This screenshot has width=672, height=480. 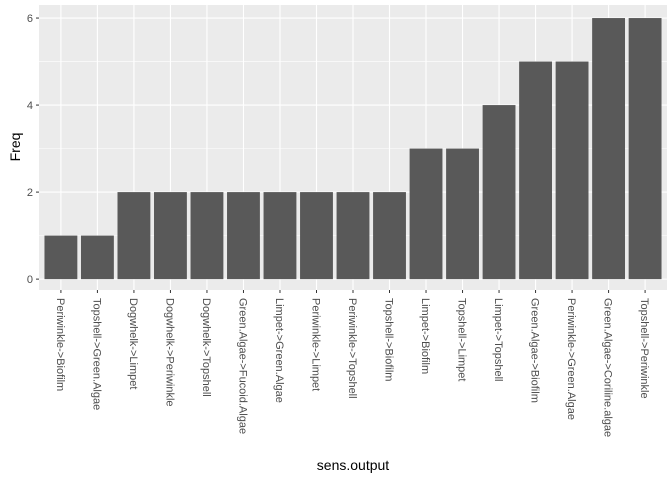 What do you see at coordinates (352, 348) in the screenshot?
I see `x-tick-label: Periwinkle->Topshell` at bounding box center [352, 348].